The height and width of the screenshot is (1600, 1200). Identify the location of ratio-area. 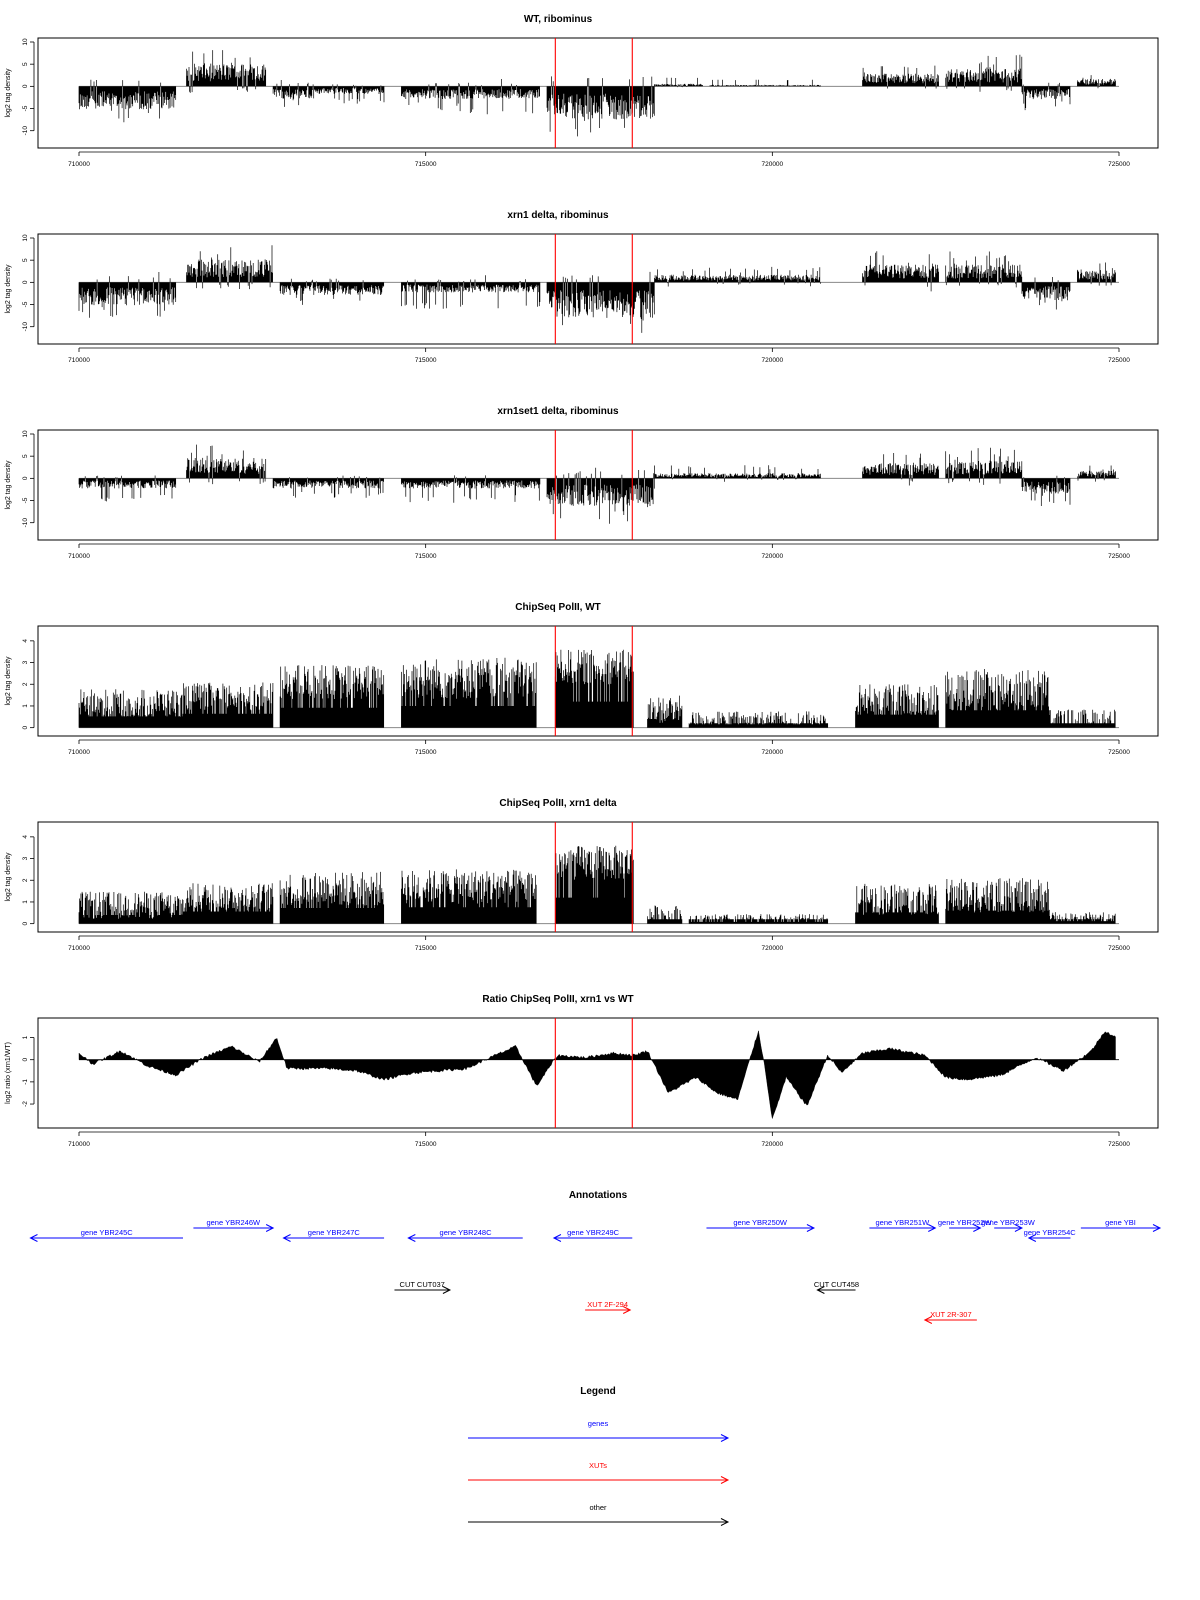
(597, 1074).